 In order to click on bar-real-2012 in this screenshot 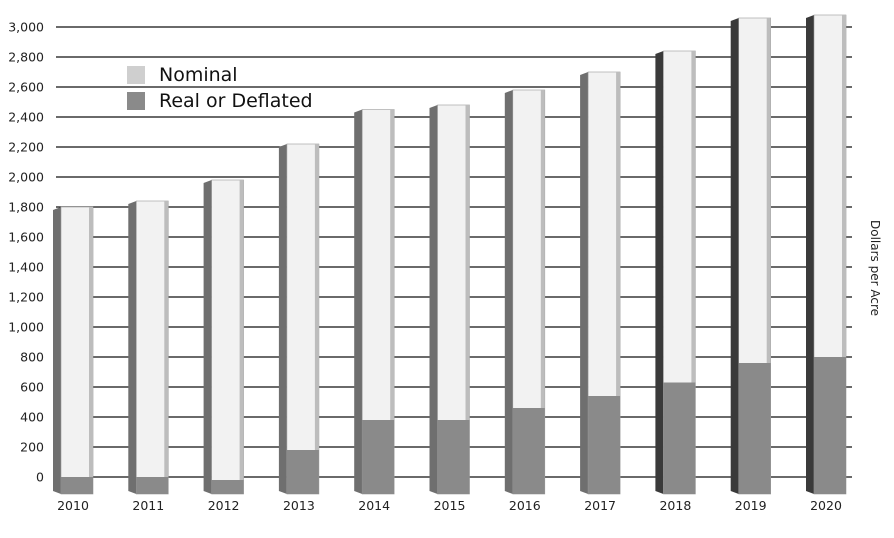, I will do `click(227, 487)`.